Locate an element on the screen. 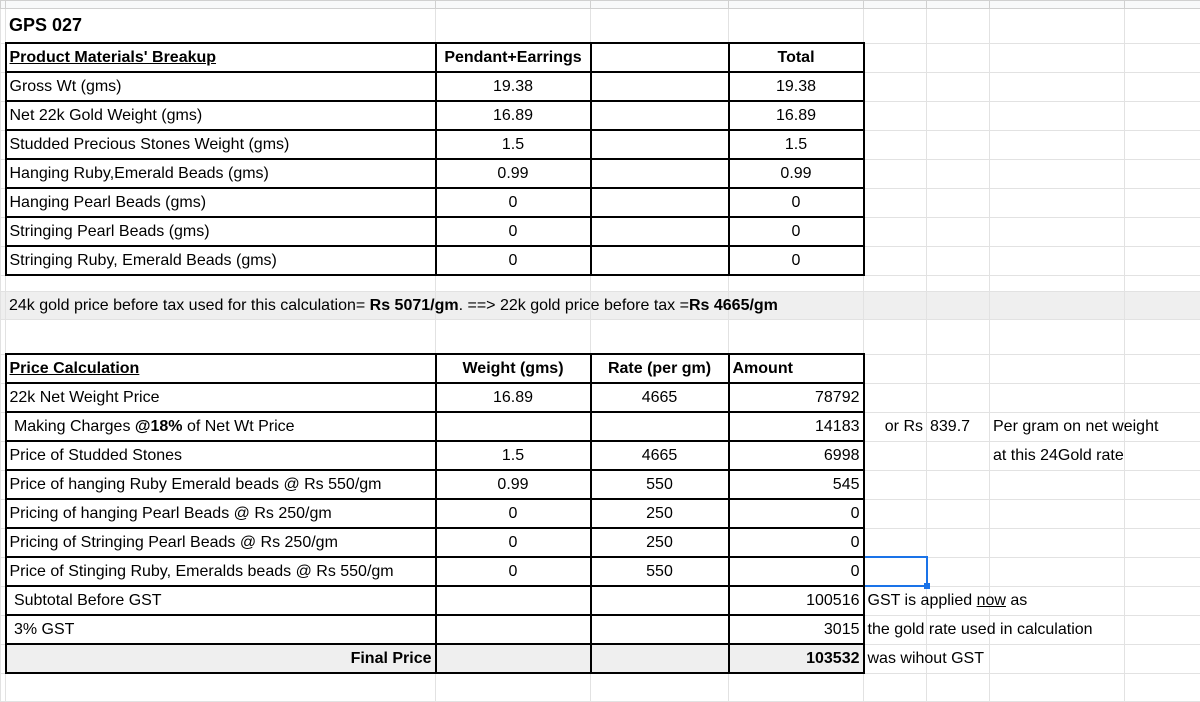 The image size is (1200, 702). cell: Stringing Pearl Beads (gms) is located at coordinates (221, 231).